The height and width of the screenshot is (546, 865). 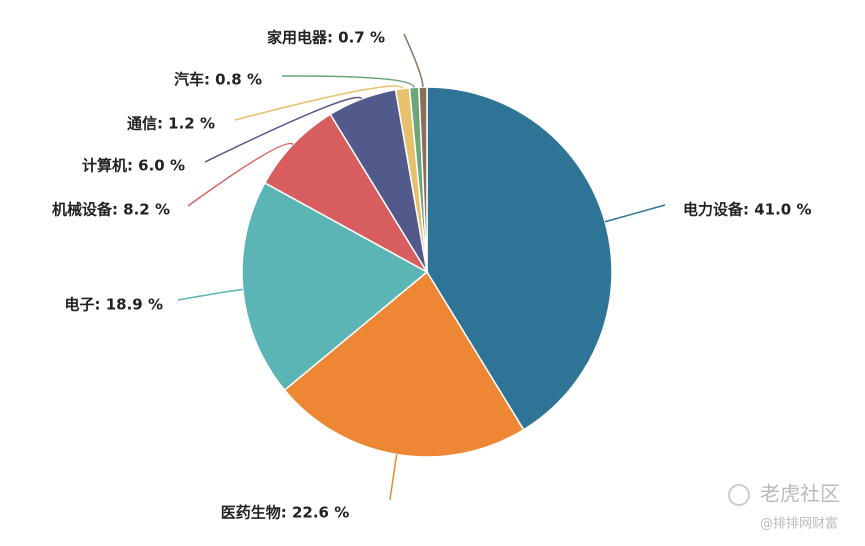 What do you see at coordinates (739, 495) in the screenshot?
I see `watermark-icon` at bounding box center [739, 495].